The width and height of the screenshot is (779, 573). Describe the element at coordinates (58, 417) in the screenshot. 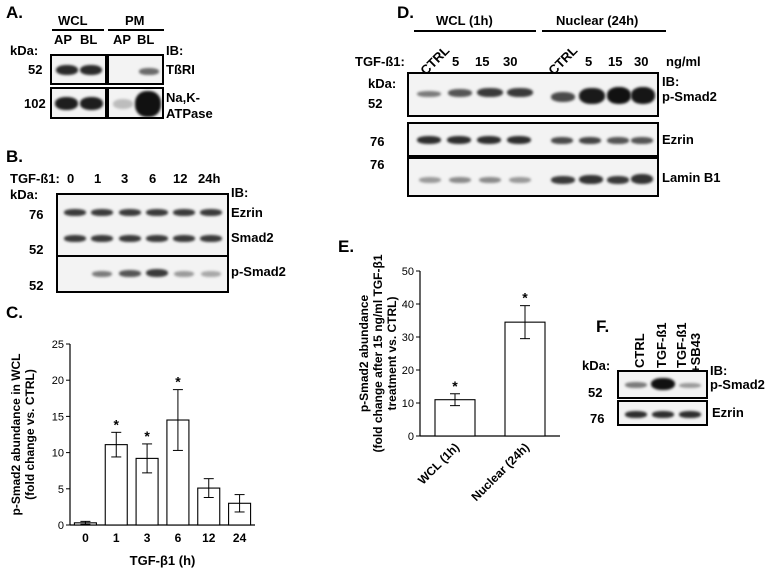

I see `y-tick-label: 15` at that location.